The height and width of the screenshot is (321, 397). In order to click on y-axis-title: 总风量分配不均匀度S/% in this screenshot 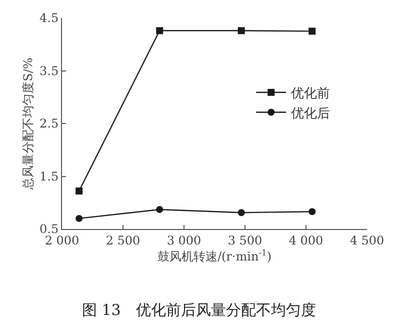, I will do `click(27, 124)`.